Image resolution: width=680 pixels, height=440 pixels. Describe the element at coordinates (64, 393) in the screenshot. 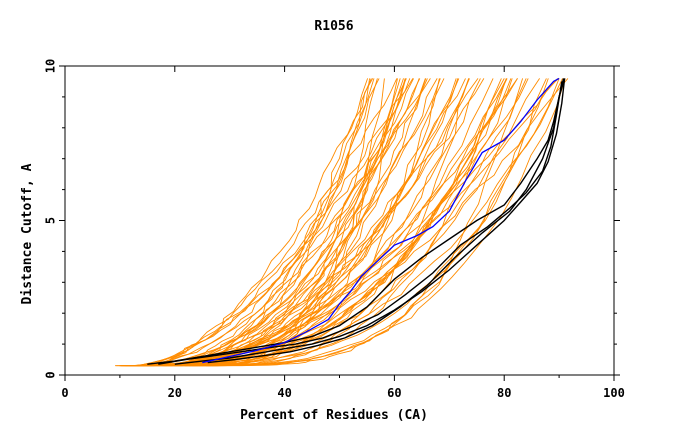

I see `x-tick-label: 0` at that location.